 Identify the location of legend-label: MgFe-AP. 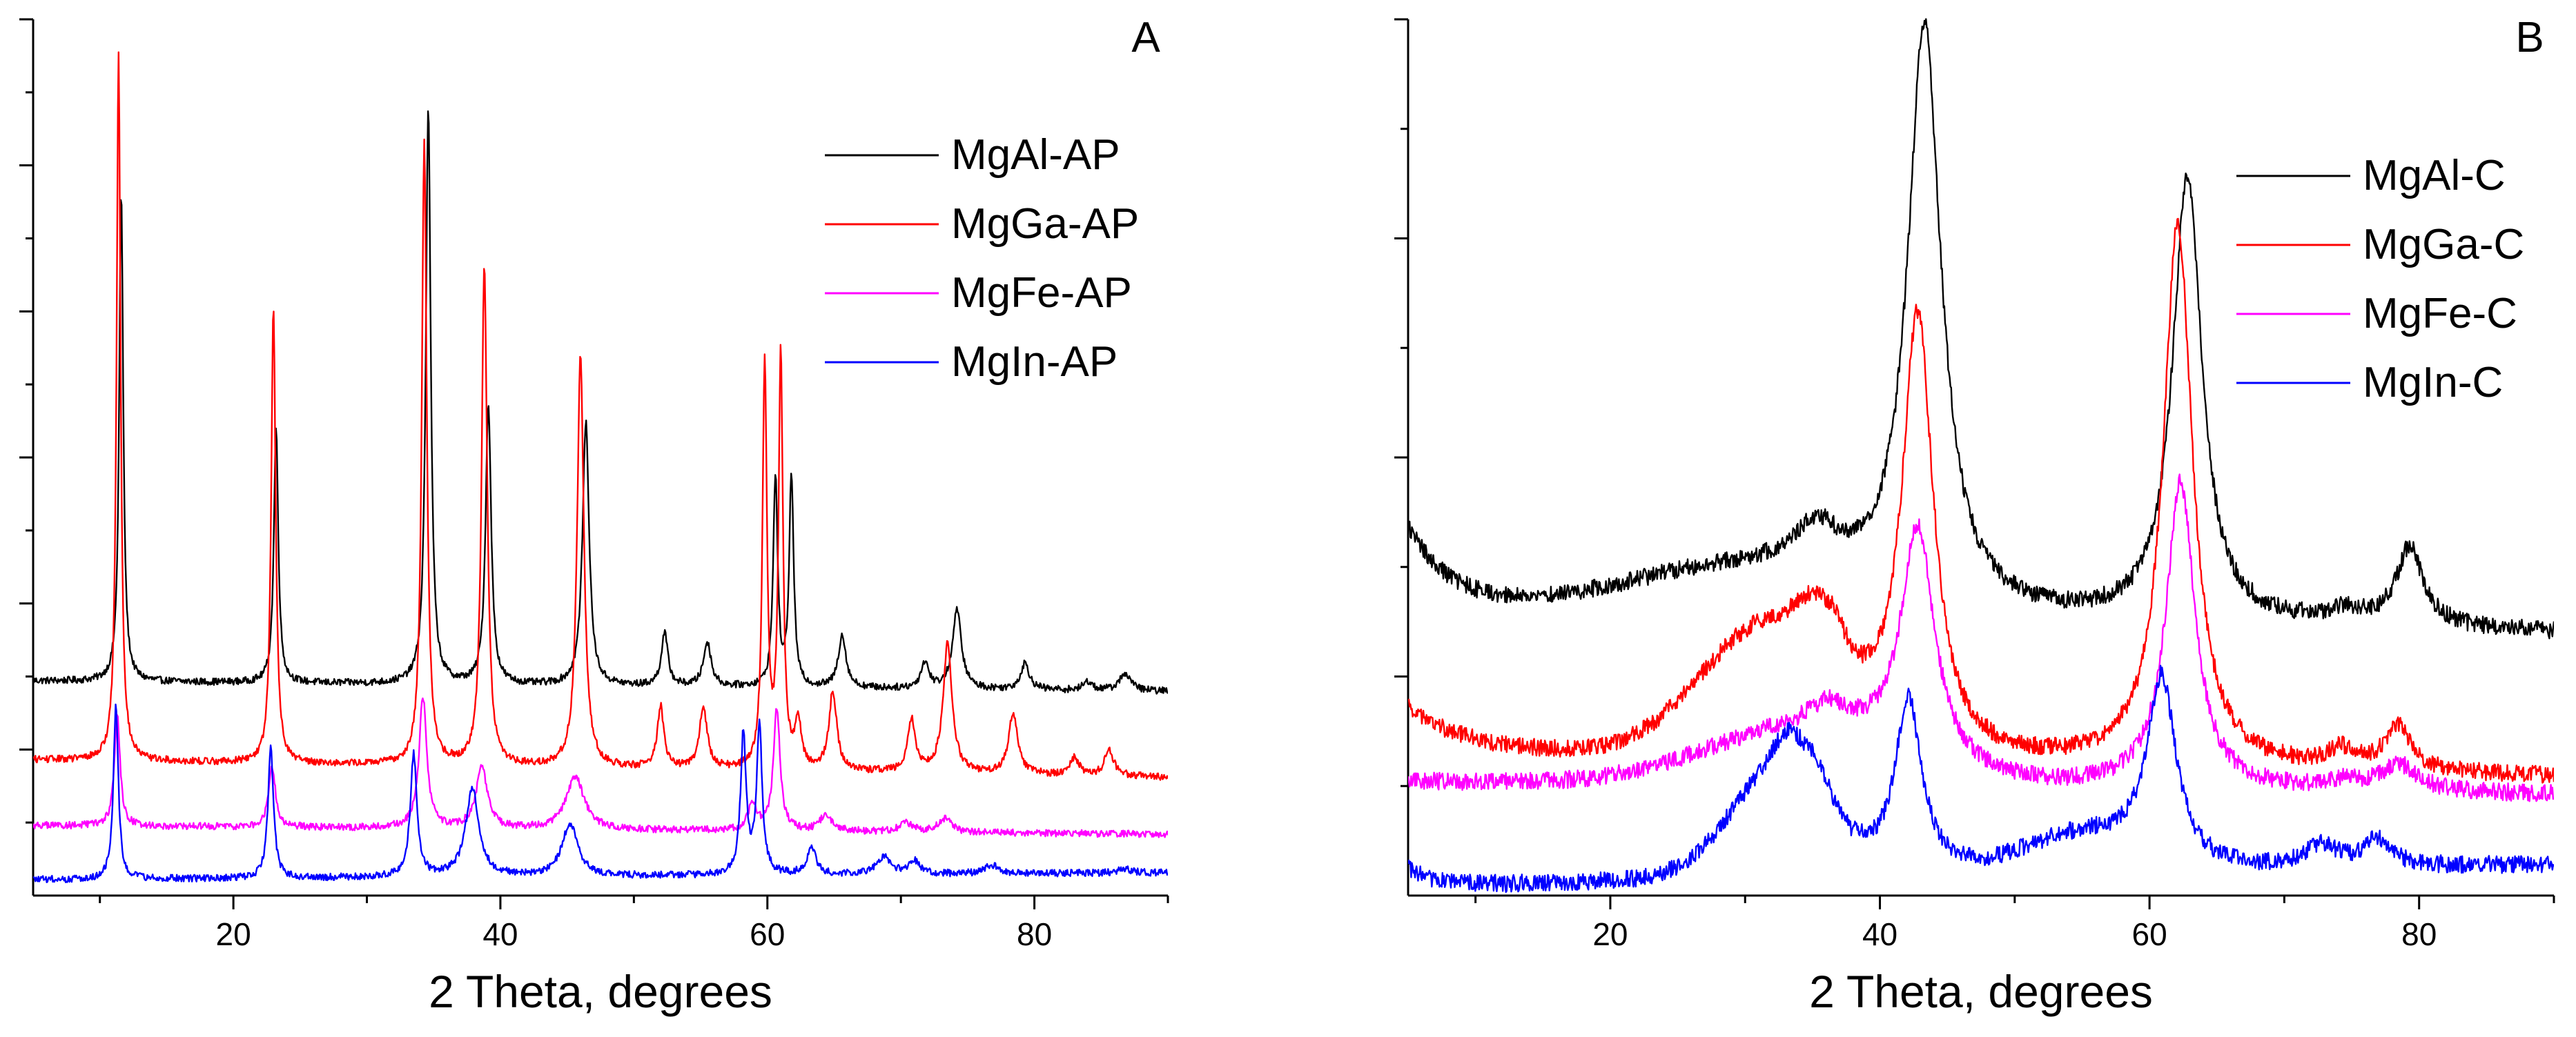
(1041, 293).